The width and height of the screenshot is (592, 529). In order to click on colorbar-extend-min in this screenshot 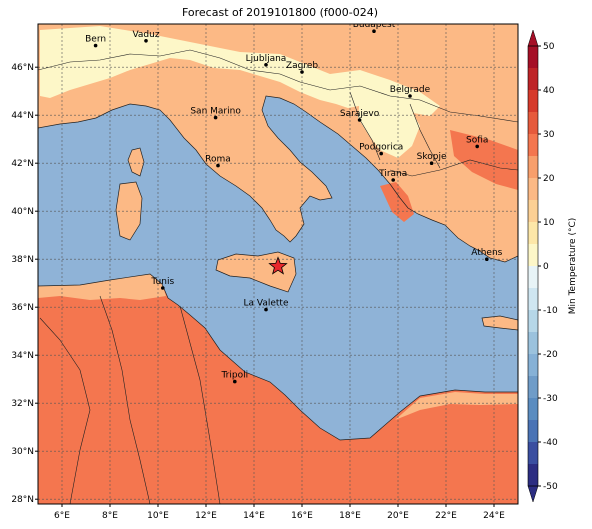, I will do `click(533, 494)`.